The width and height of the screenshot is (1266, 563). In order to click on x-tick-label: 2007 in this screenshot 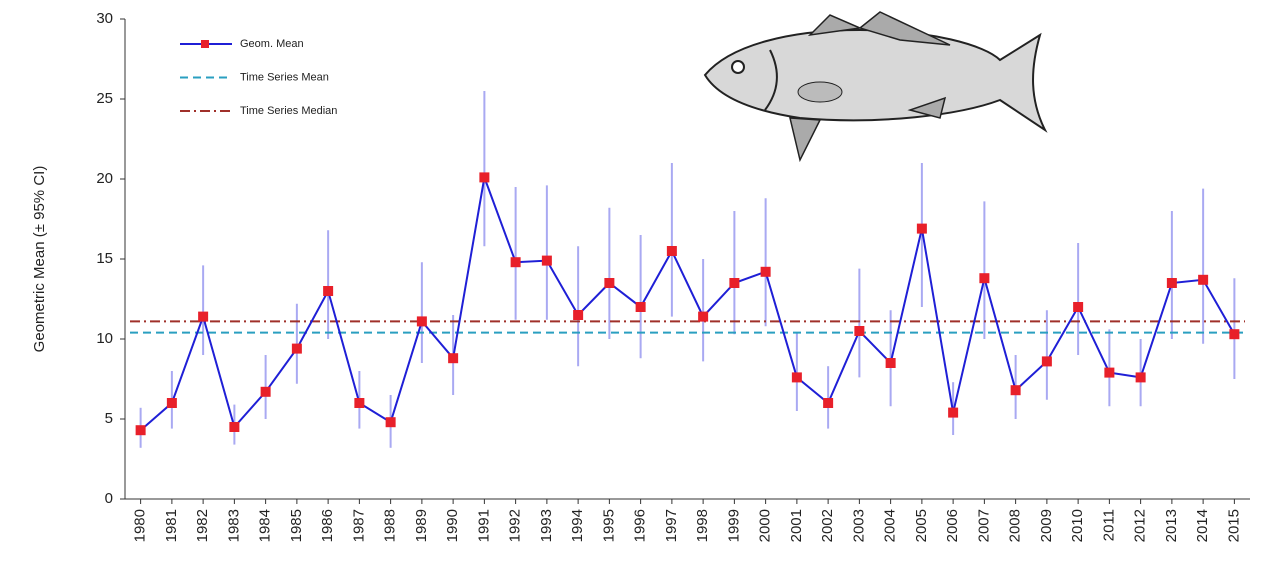, I will do `click(983, 525)`.